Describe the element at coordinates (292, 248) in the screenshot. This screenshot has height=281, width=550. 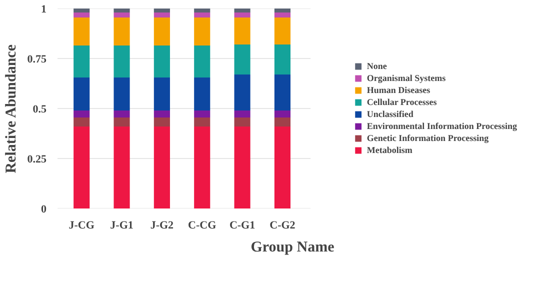
I see `x-axis-title: Group Name` at that location.